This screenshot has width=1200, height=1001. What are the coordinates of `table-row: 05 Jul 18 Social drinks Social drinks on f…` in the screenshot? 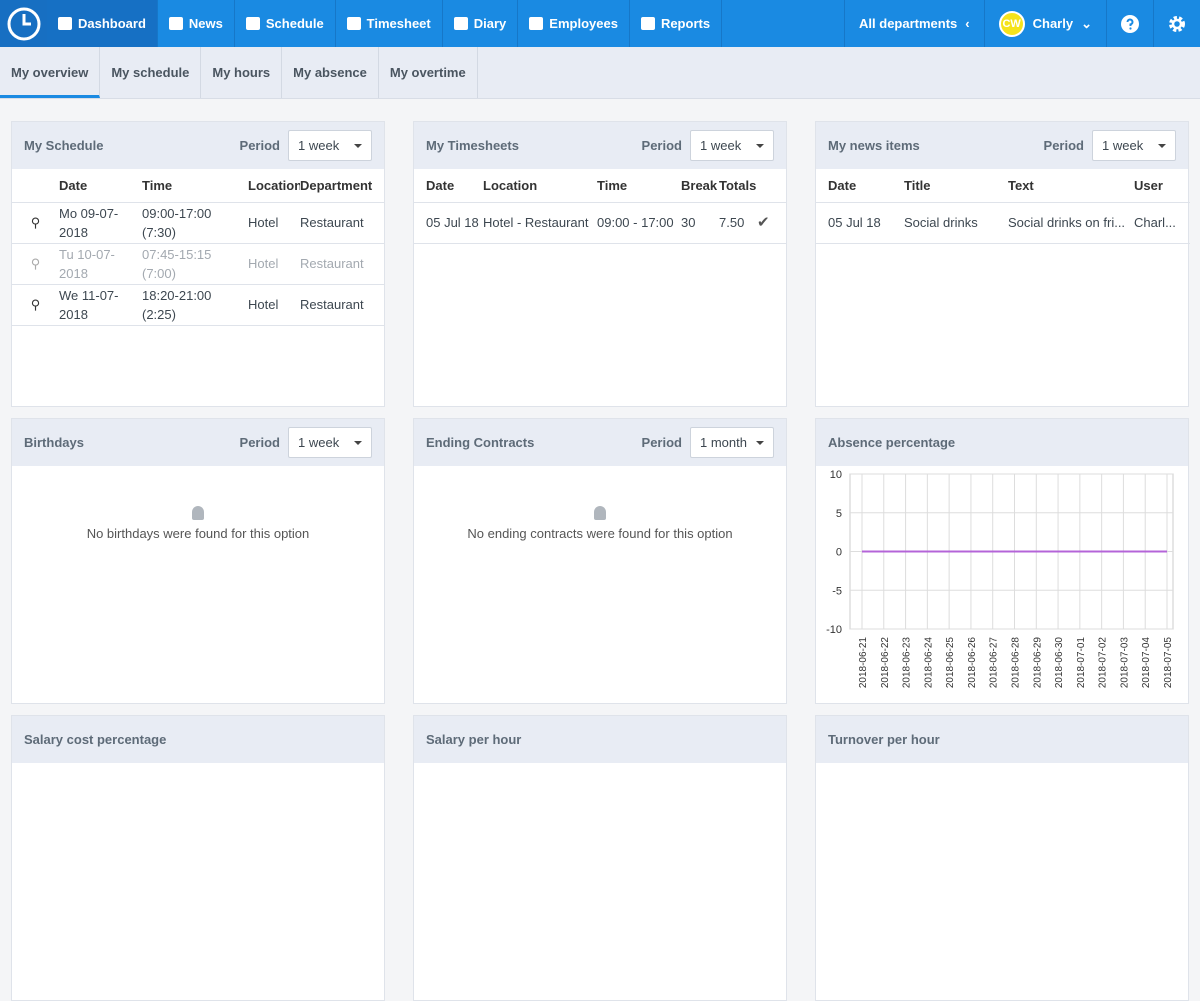 It's located at (1003, 223).